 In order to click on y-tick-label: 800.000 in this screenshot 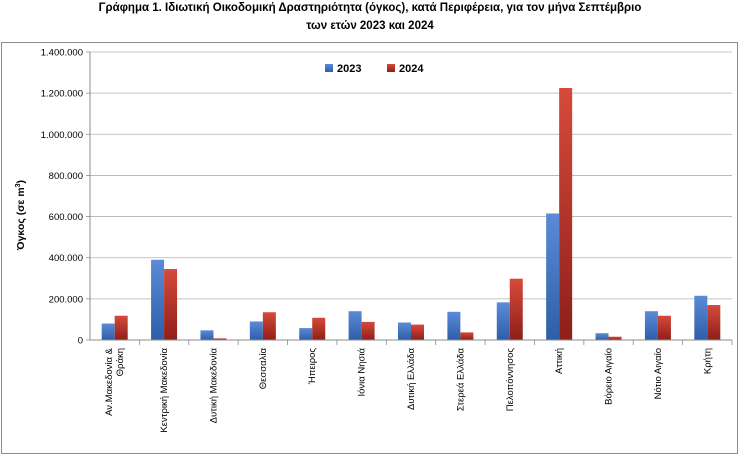, I will do `click(66, 176)`.